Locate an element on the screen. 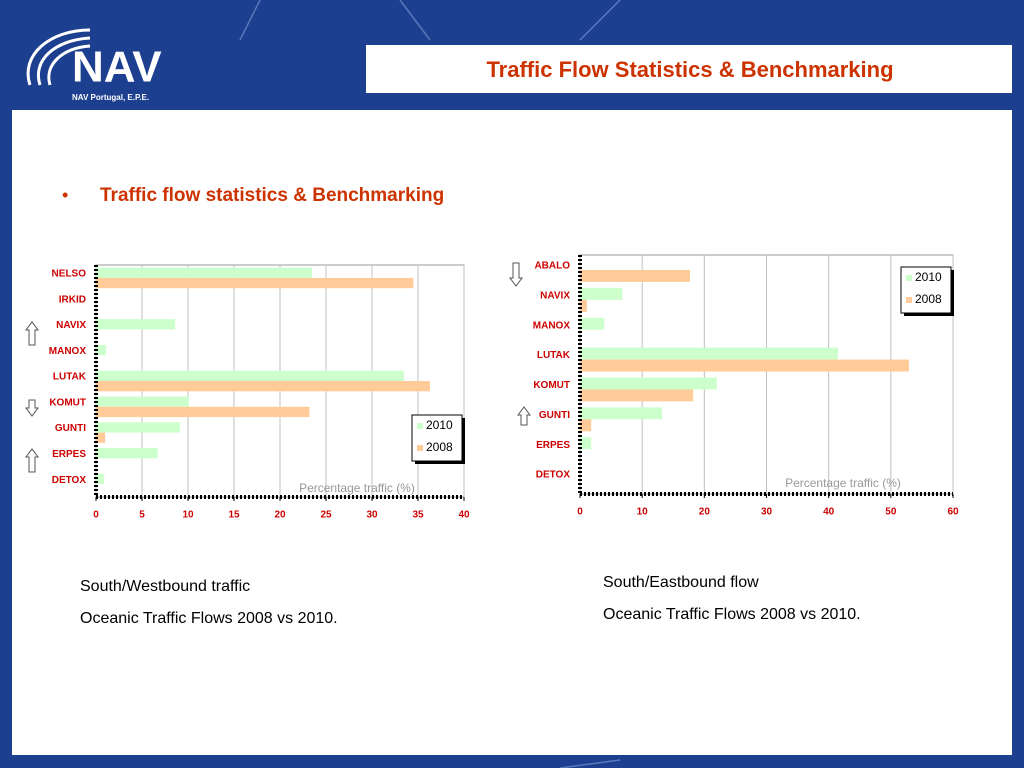 This screenshot has width=1024, height=768. x-tick-label: 15 is located at coordinates (234, 515).